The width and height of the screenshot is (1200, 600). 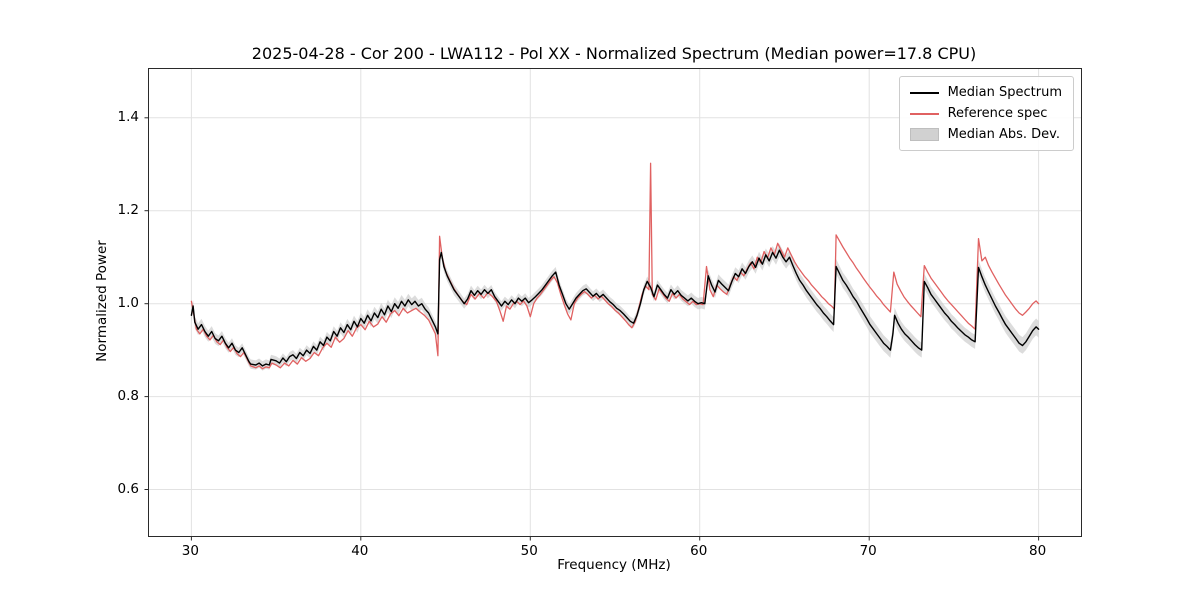 I want to click on y-tick-label: 0.8, so click(x=128, y=395).